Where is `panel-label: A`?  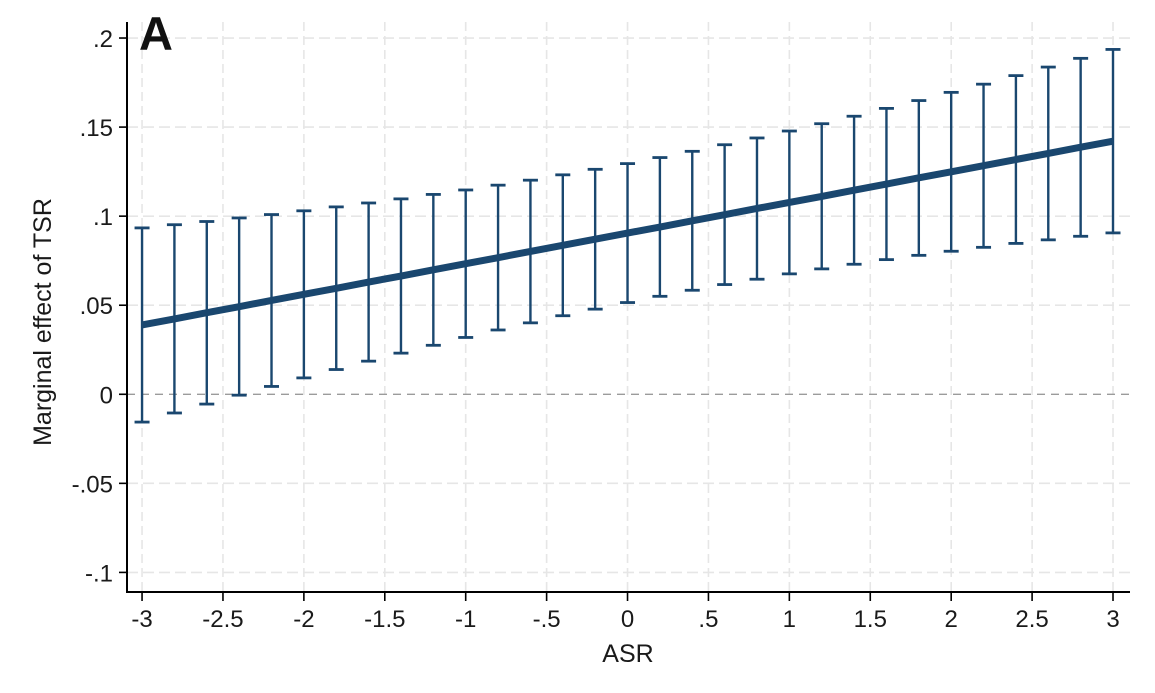
panel-label: A is located at coordinates (156, 33).